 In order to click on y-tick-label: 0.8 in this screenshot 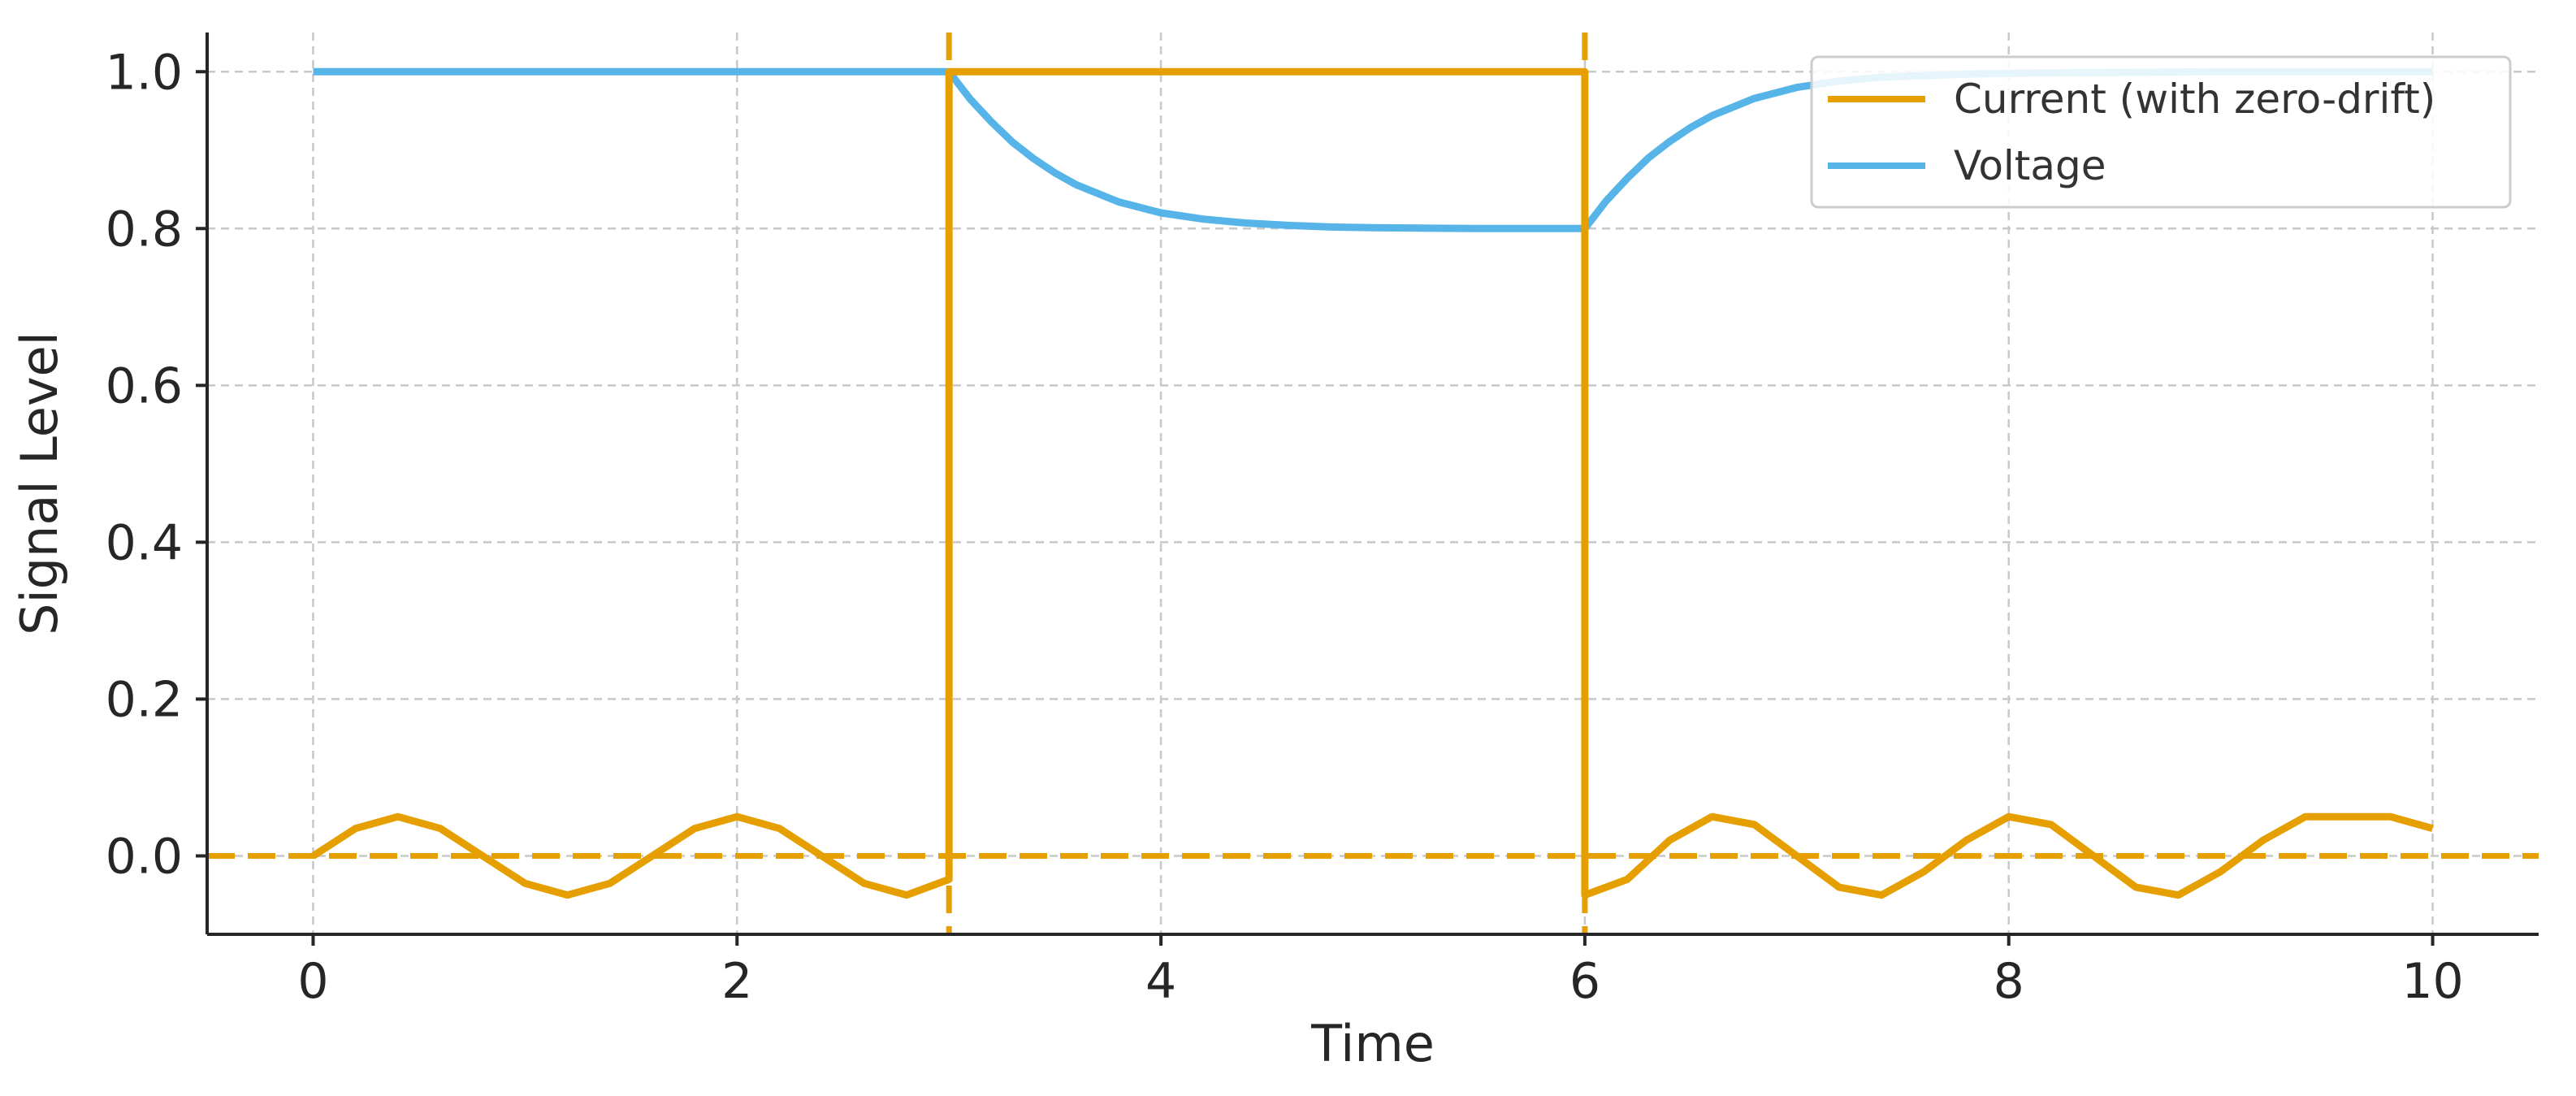, I will do `click(144, 229)`.